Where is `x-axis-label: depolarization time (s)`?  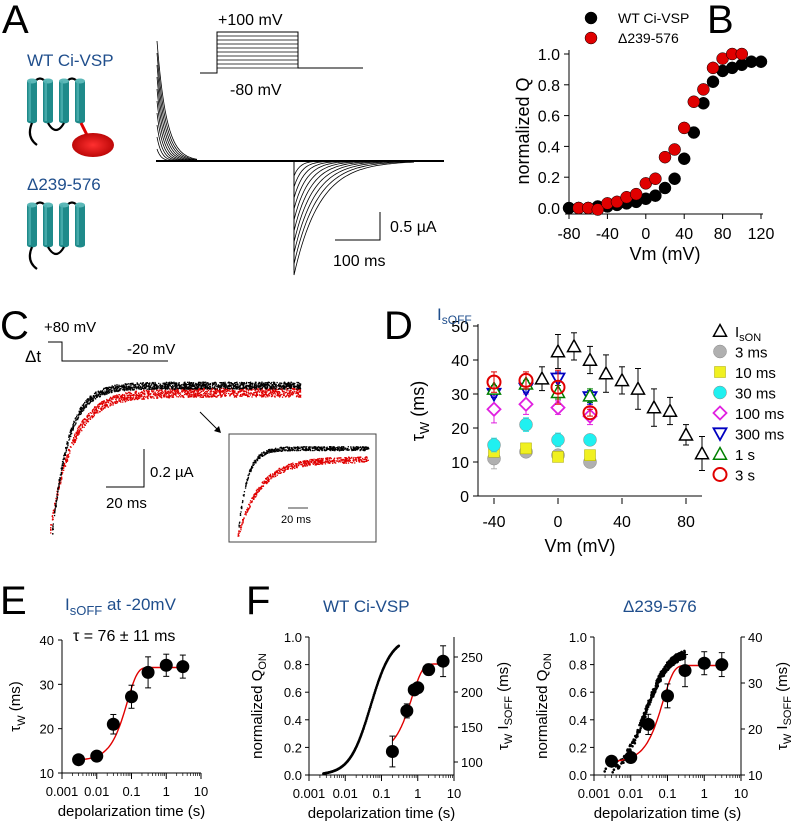
x-axis-label: depolarization time (s) is located at coordinates (382, 813).